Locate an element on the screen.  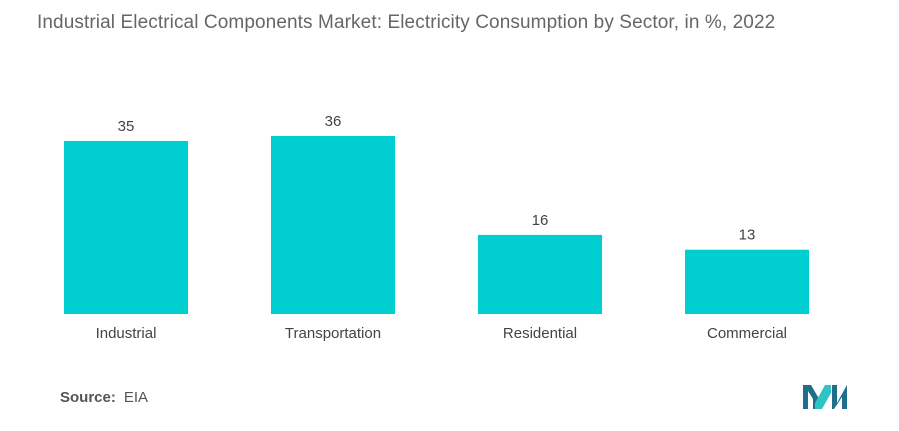
category-label-transportation: Transportation is located at coordinates (333, 333).